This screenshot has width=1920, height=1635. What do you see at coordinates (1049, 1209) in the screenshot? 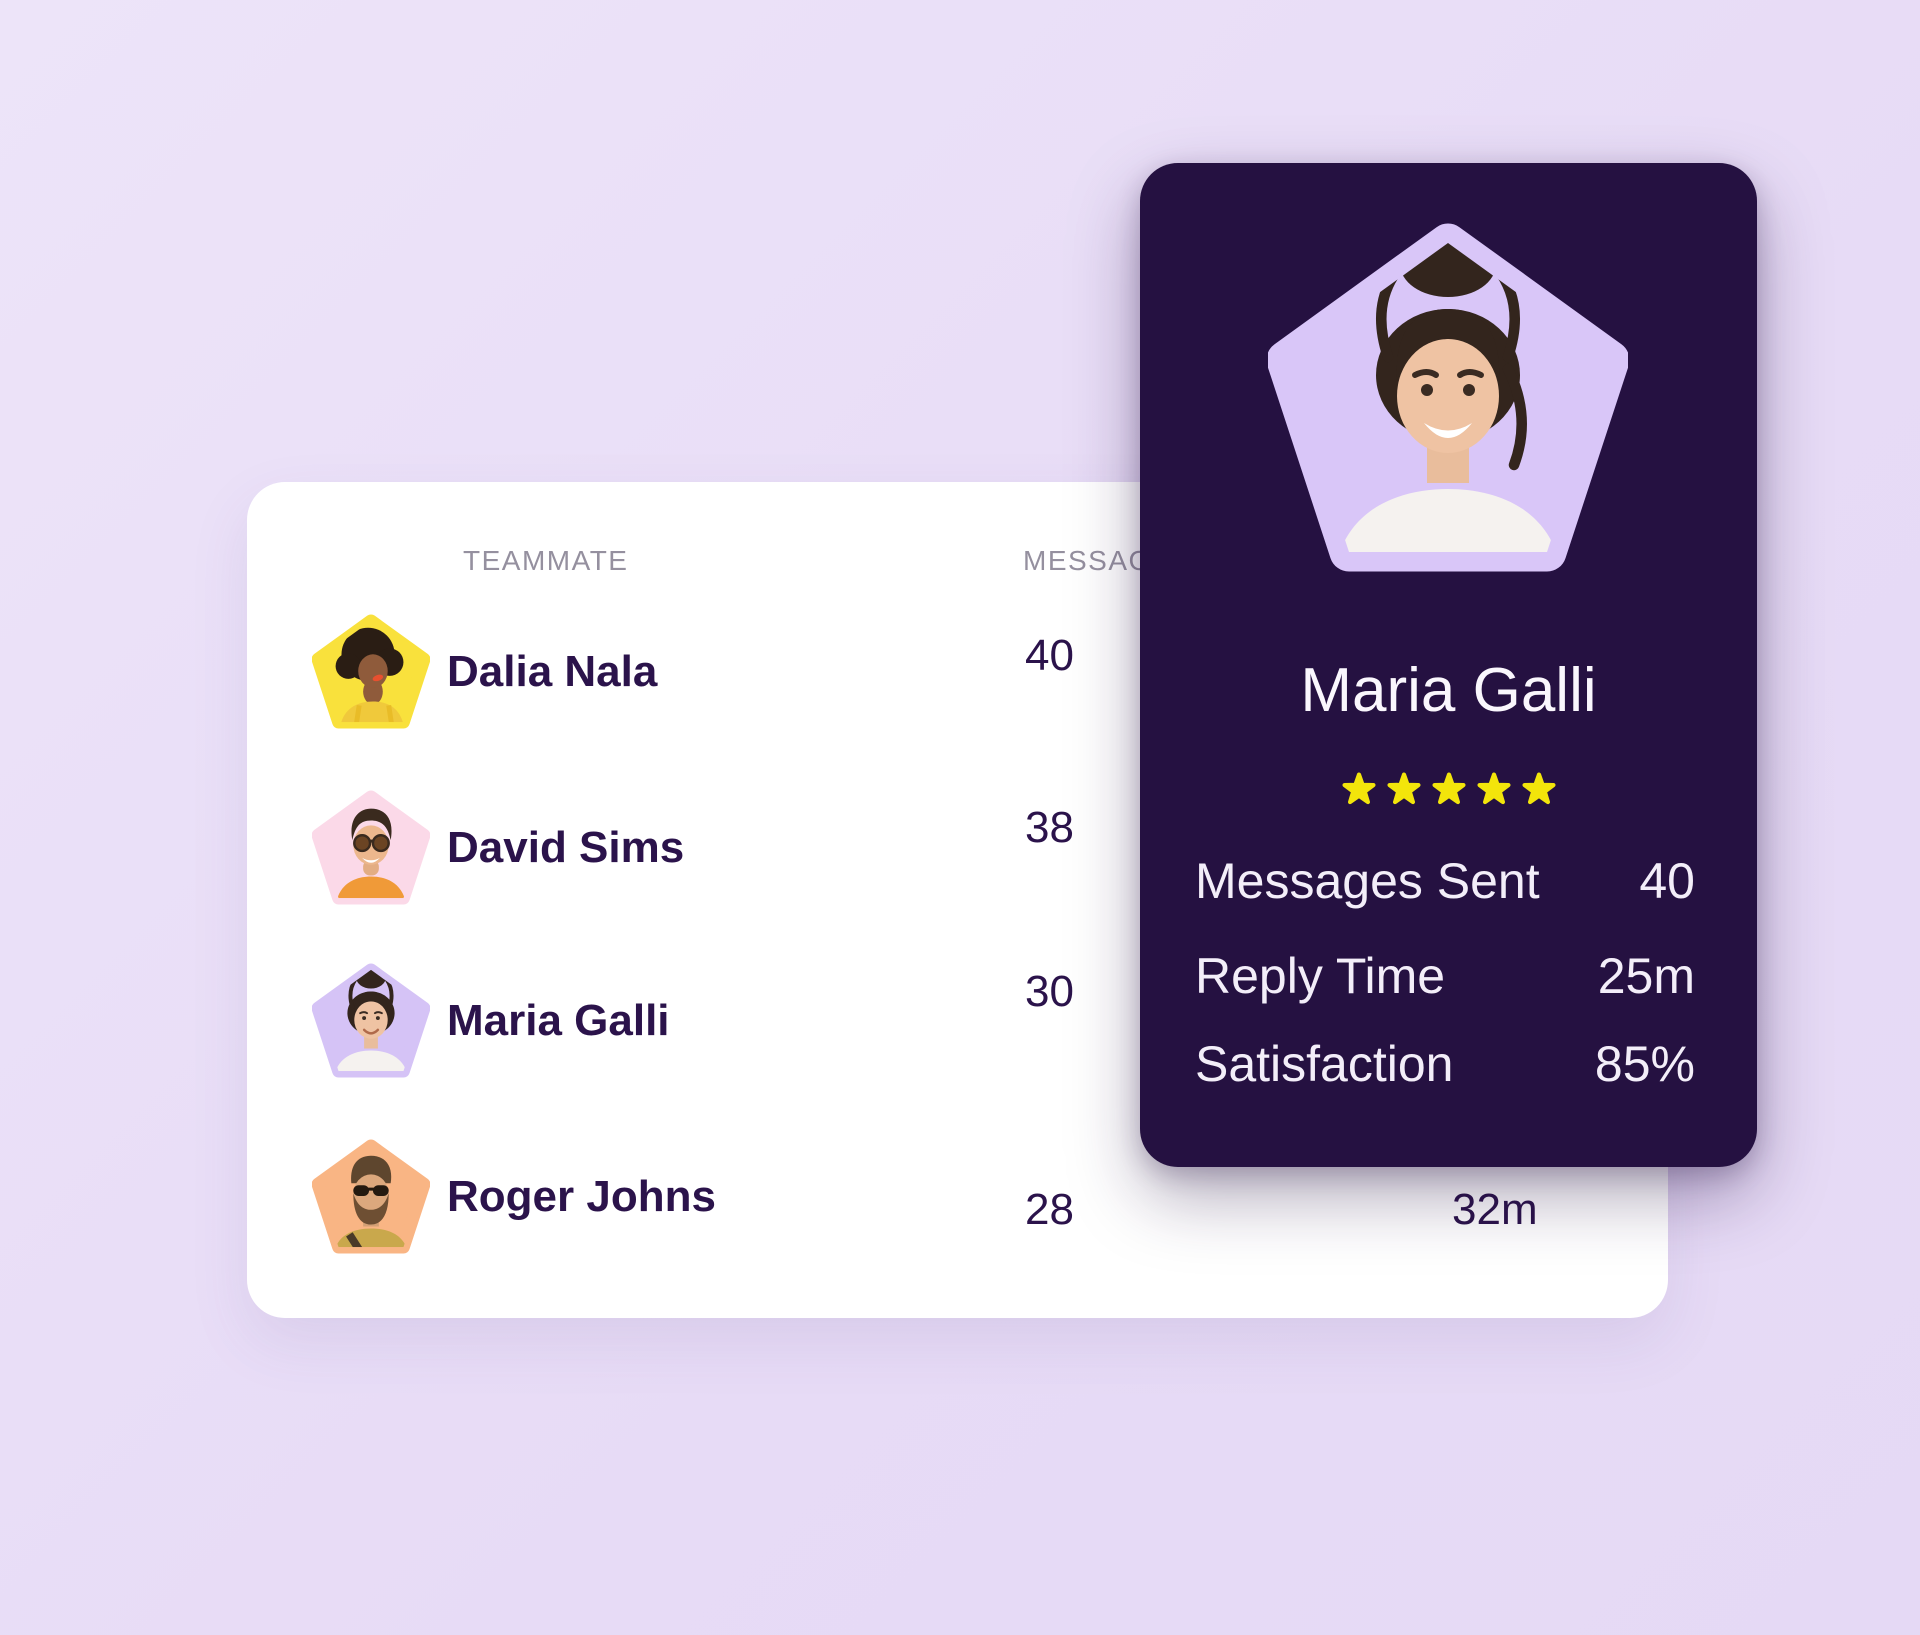
I see `messages-sent-value: 28` at bounding box center [1049, 1209].